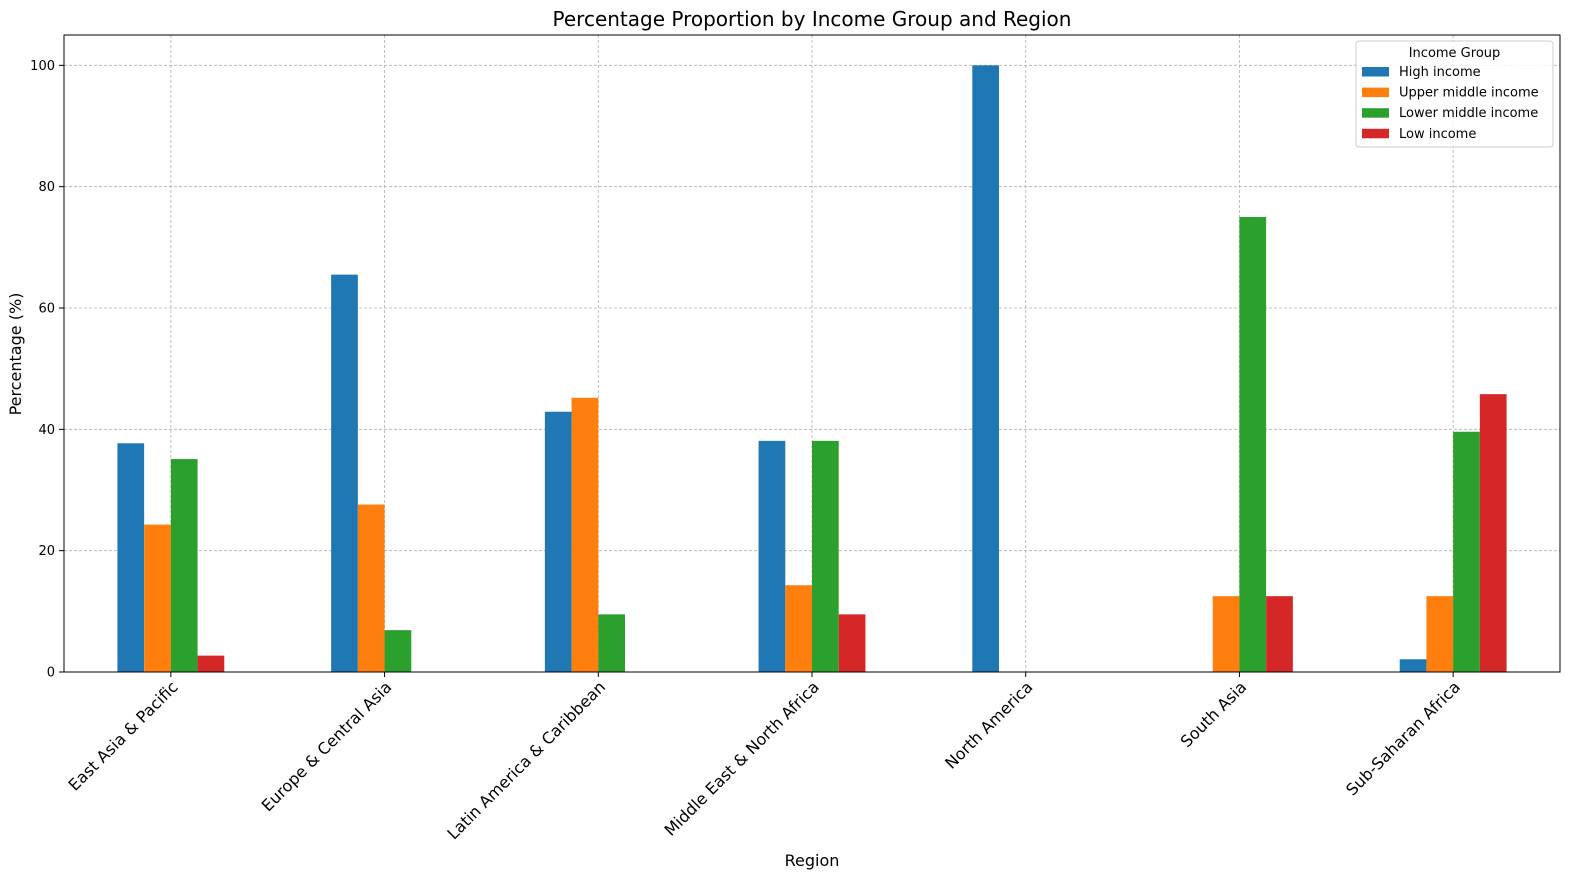 Image resolution: width=1589 pixels, height=893 pixels. I want to click on legend-entry: Lower middle income, so click(1468, 113).